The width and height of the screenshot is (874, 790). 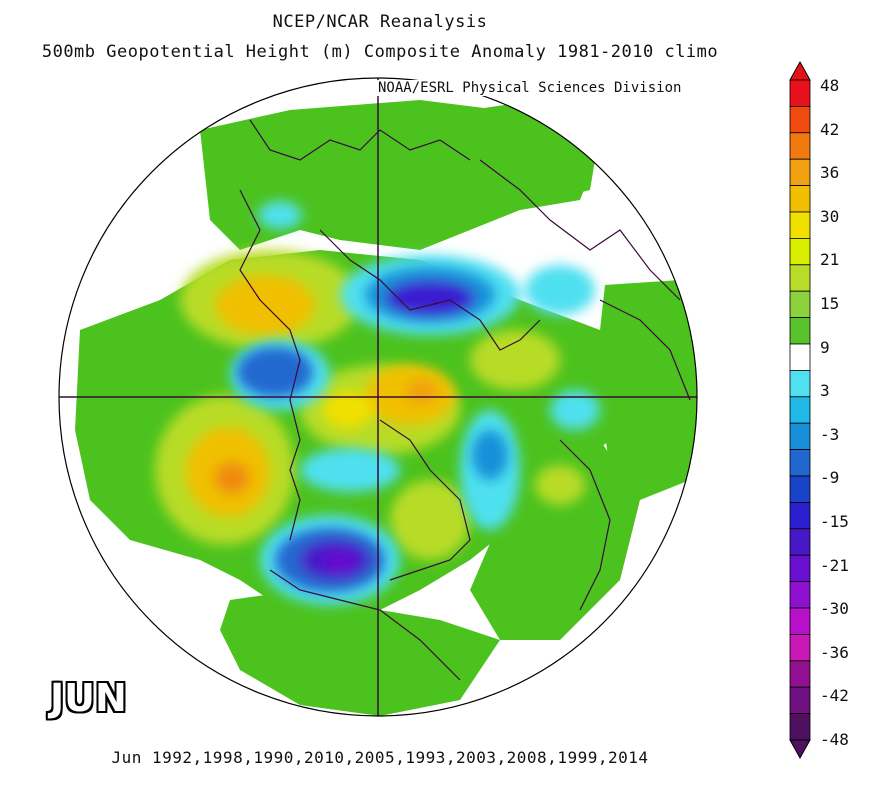 What do you see at coordinates (530, 88) in the screenshot?
I see `credit-label: NOAA/ESRL Physical Sciences Division` at bounding box center [530, 88].